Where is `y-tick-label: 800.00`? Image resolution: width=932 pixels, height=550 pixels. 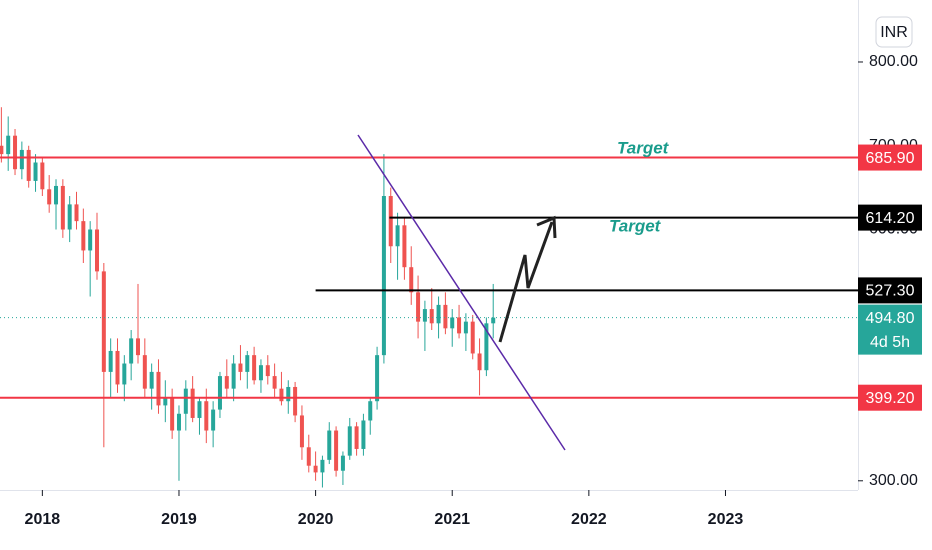 y-tick-label: 800.00 is located at coordinates (893, 61).